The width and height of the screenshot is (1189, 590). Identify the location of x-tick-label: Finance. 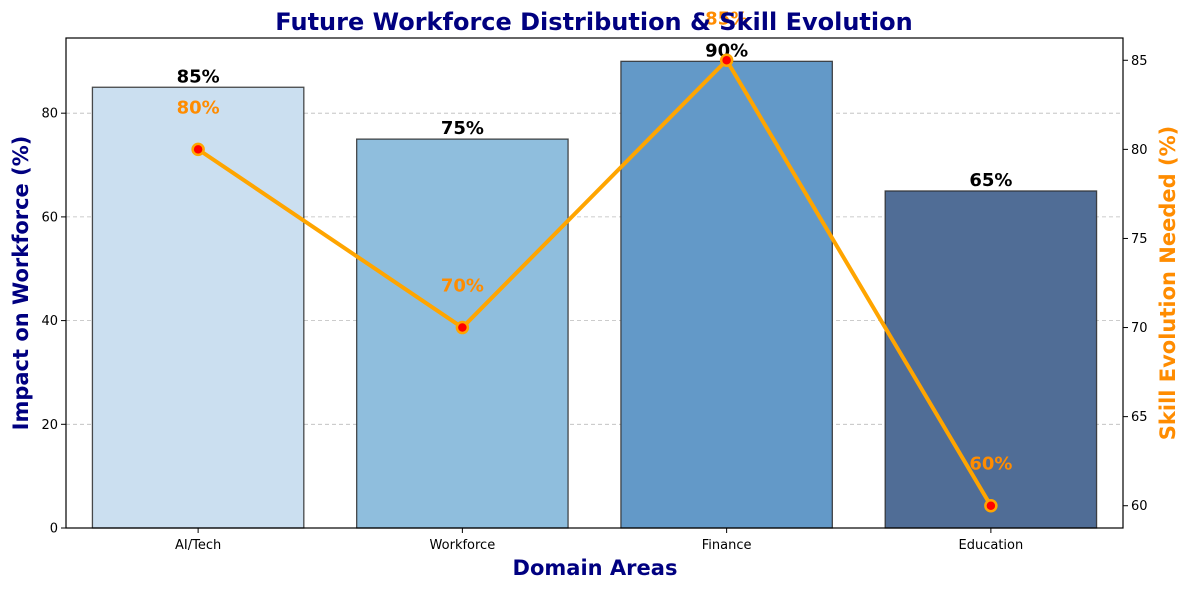
(727, 545).